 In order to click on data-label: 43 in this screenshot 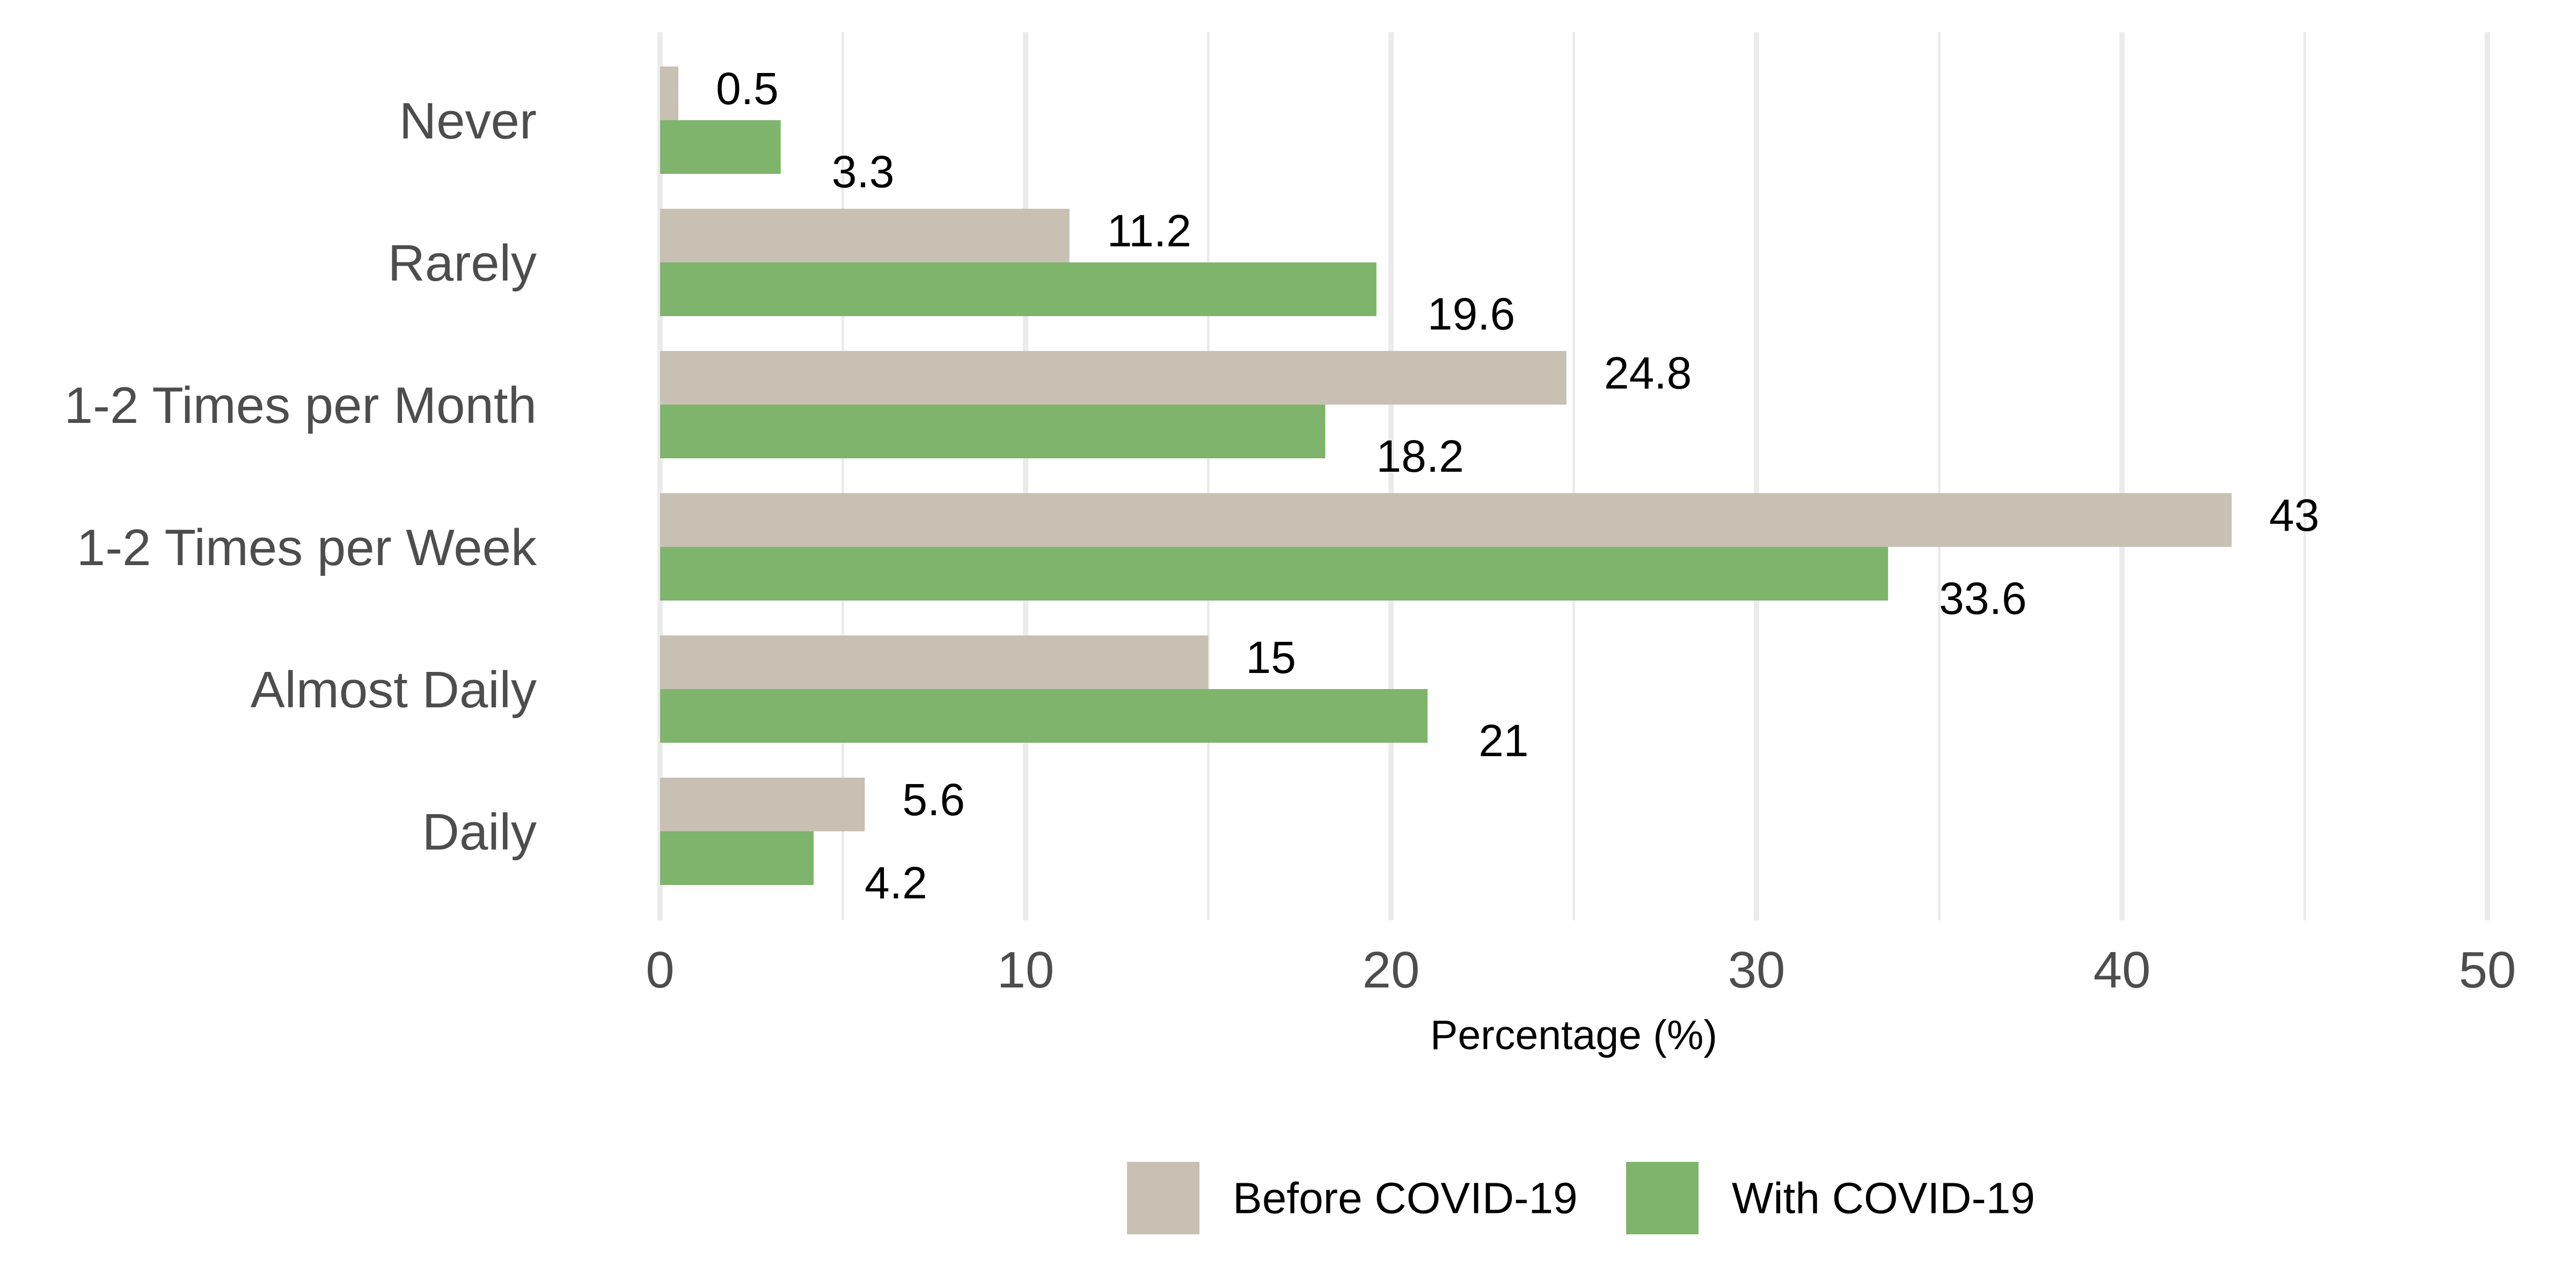, I will do `click(2294, 515)`.